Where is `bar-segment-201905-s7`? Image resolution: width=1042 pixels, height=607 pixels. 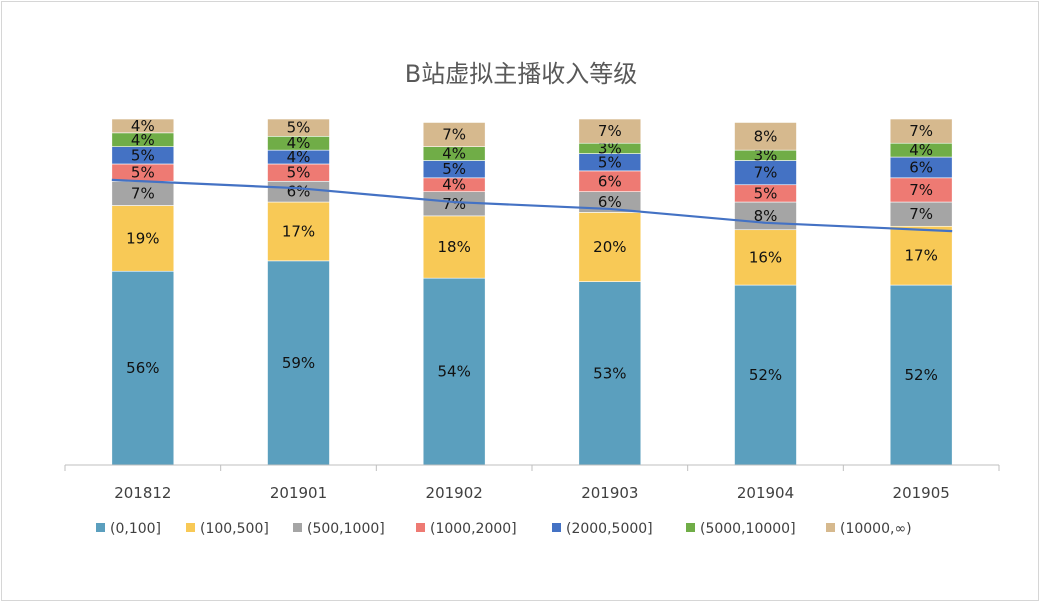
bar-segment-201905-s7 is located at coordinates (921, 131).